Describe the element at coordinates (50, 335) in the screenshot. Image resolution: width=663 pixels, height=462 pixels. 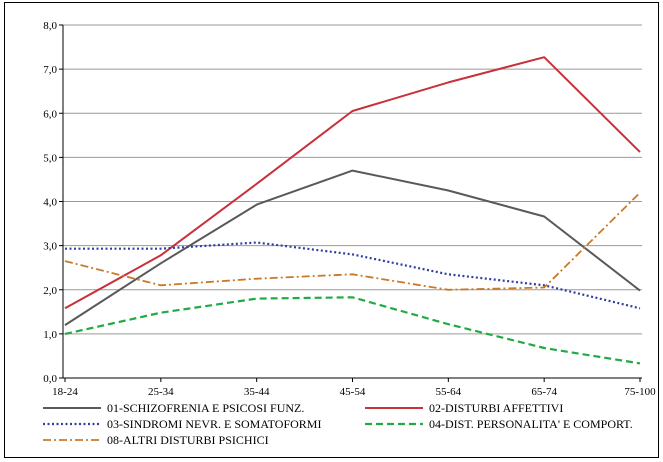
I see `y-tick-label: 1,0` at that location.